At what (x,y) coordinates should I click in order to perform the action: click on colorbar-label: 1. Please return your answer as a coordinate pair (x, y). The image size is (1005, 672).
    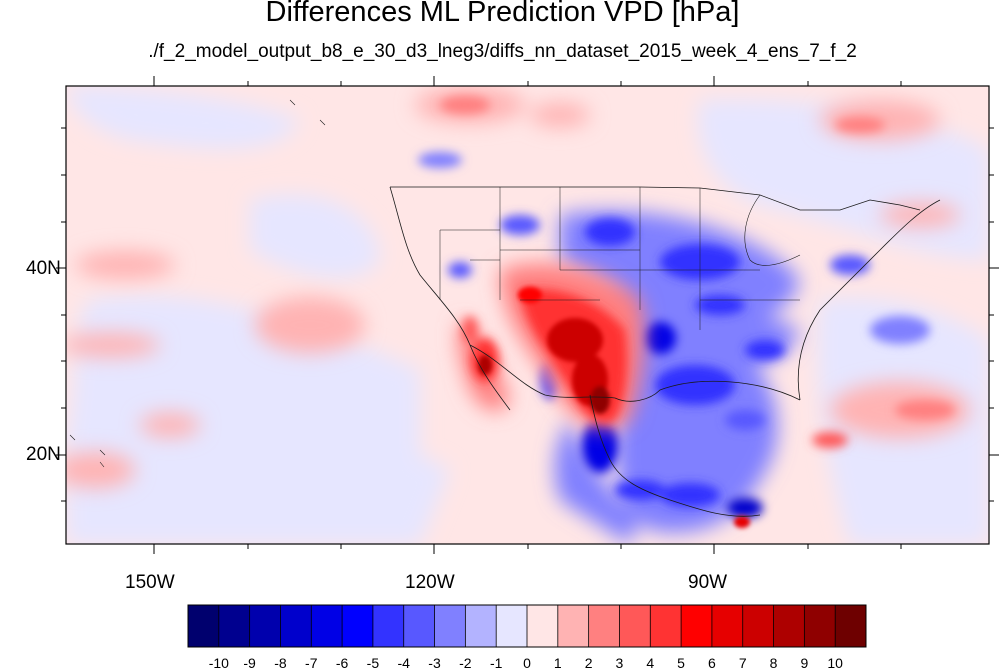
    Looking at the image, I should click on (557, 663).